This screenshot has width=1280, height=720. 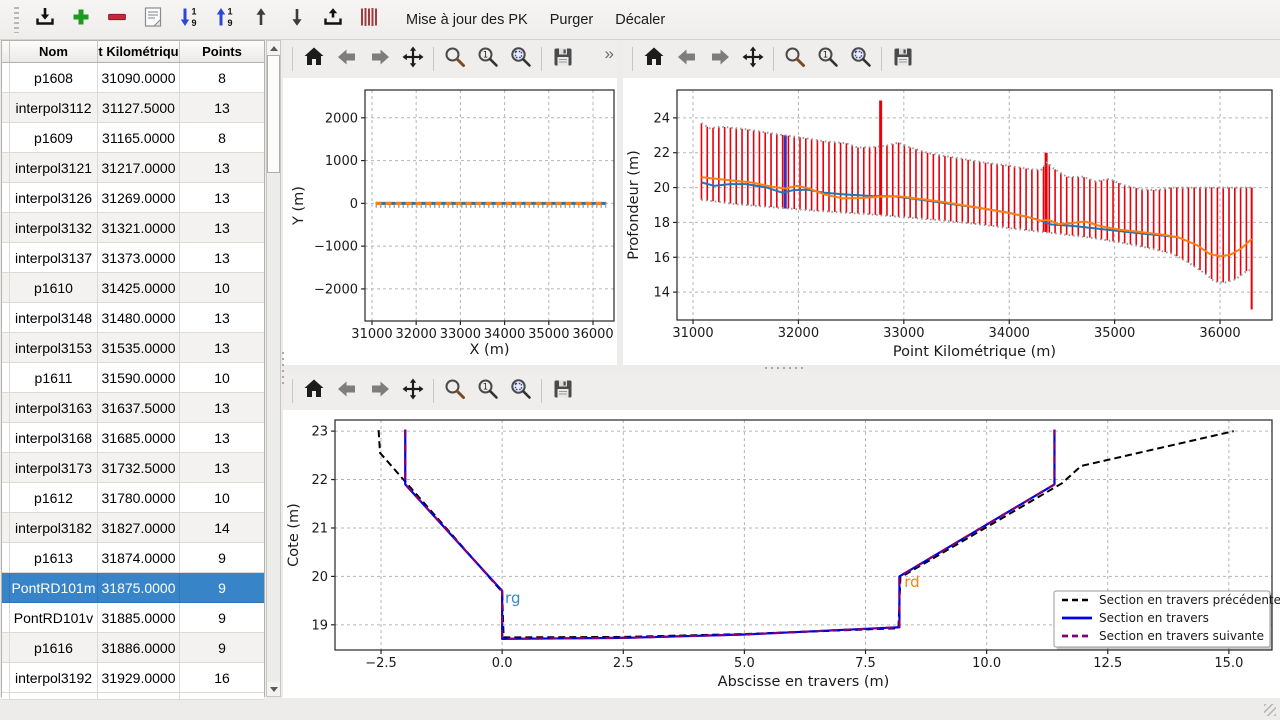 What do you see at coordinates (133, 648) in the screenshot?
I see `table-row: p1616 31886.0000 9` at bounding box center [133, 648].